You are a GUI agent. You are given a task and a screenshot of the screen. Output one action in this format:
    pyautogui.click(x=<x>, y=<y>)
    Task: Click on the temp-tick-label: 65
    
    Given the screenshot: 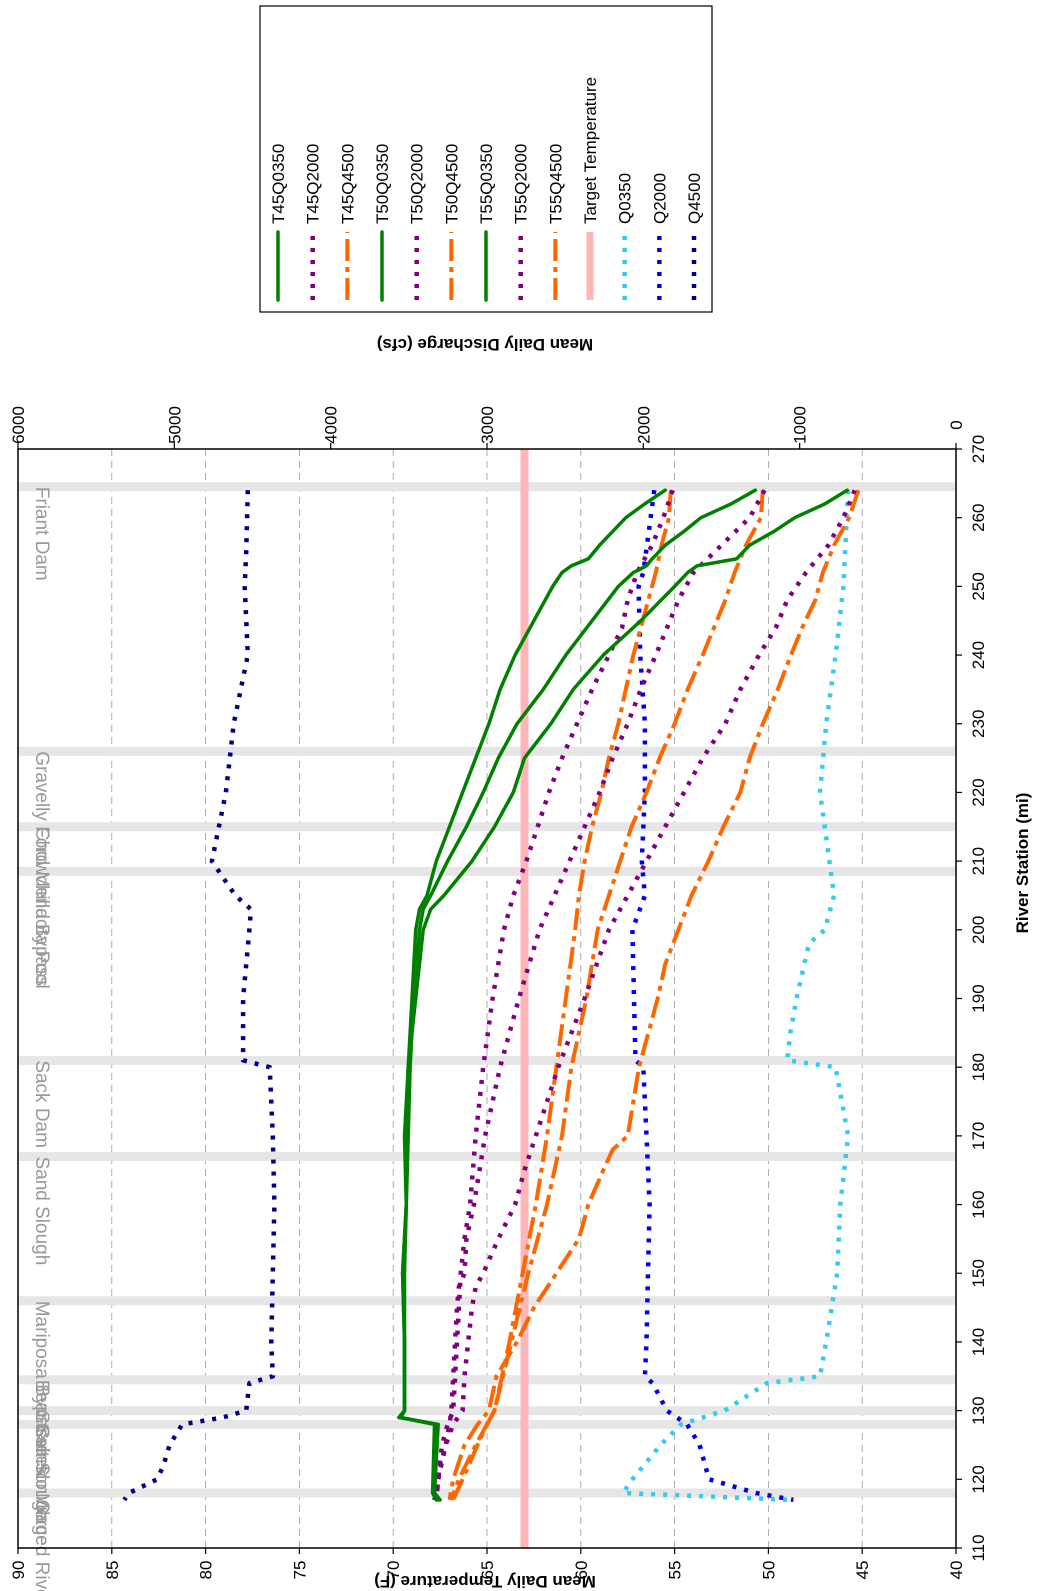 What is the action you would take?
    pyautogui.click(x=487, y=1570)
    